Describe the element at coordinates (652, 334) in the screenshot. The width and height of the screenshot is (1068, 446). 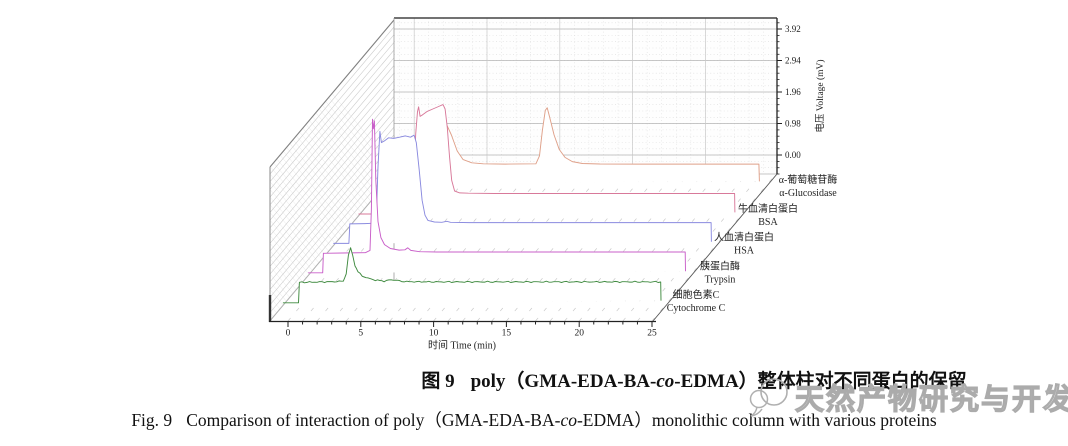
I see `svg-text: 25` at that location.